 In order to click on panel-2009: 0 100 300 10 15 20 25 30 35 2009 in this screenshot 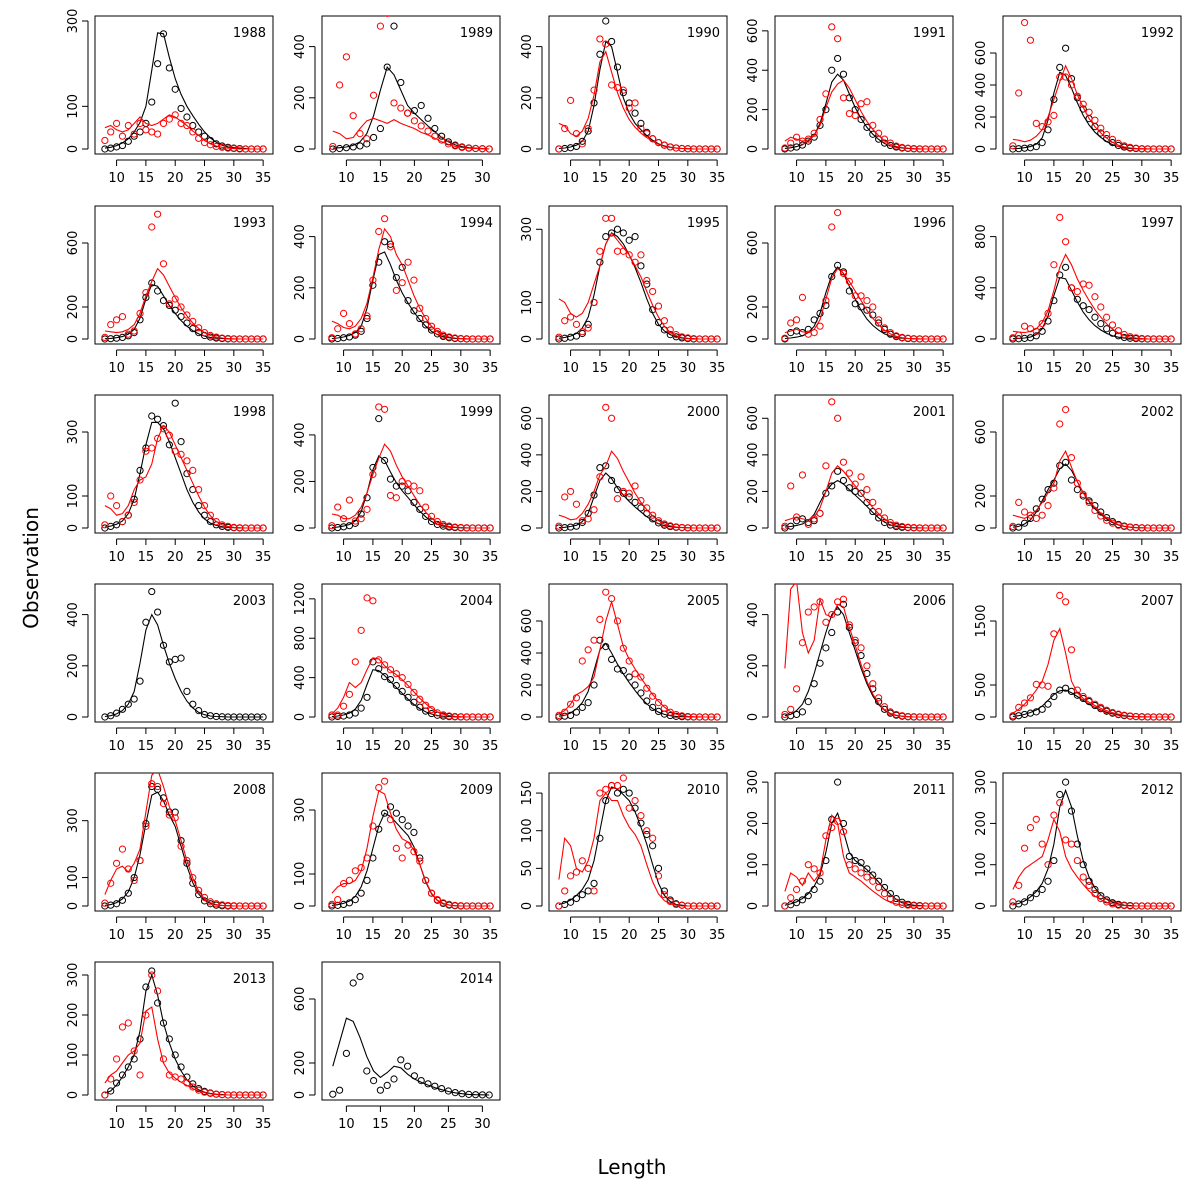, I will do `click(397, 857)`.